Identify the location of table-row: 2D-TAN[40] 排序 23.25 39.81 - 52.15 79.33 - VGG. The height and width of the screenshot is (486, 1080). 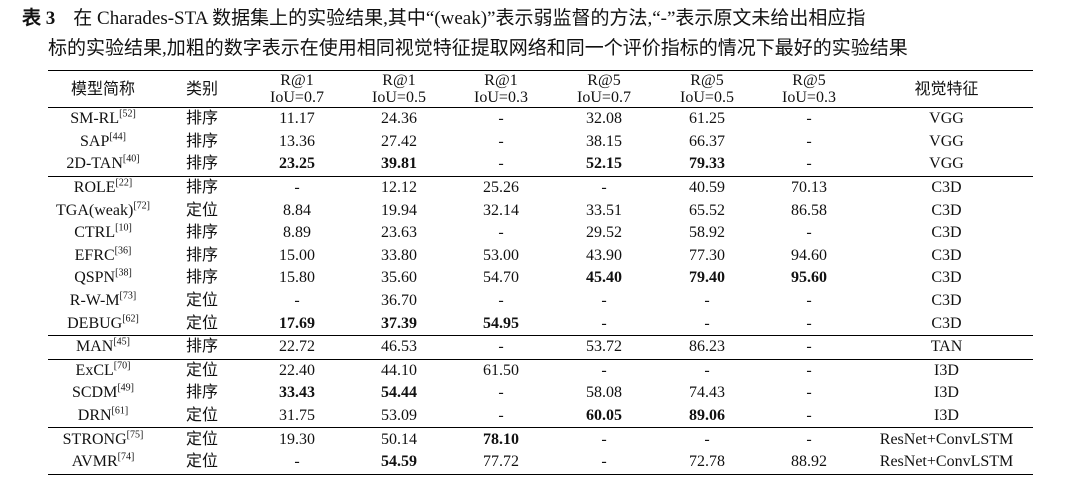
(540, 164).